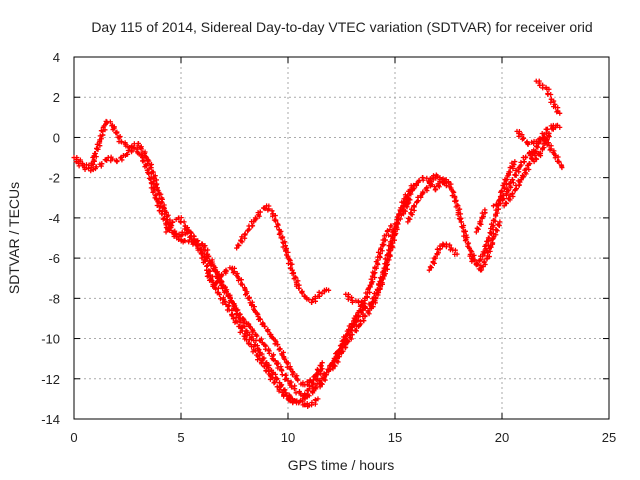 The width and height of the screenshot is (640, 480). What do you see at coordinates (50, 379) in the screenshot?
I see `y-tick-label: -12` at bounding box center [50, 379].